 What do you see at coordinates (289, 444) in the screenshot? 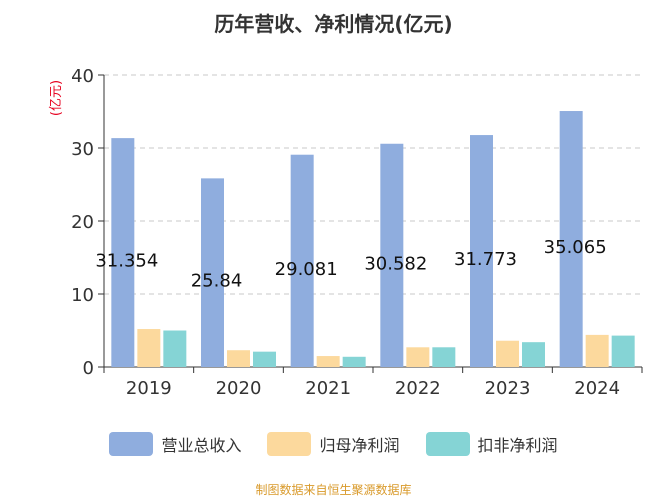
I see `legend-swatch-net-profit` at bounding box center [289, 444].